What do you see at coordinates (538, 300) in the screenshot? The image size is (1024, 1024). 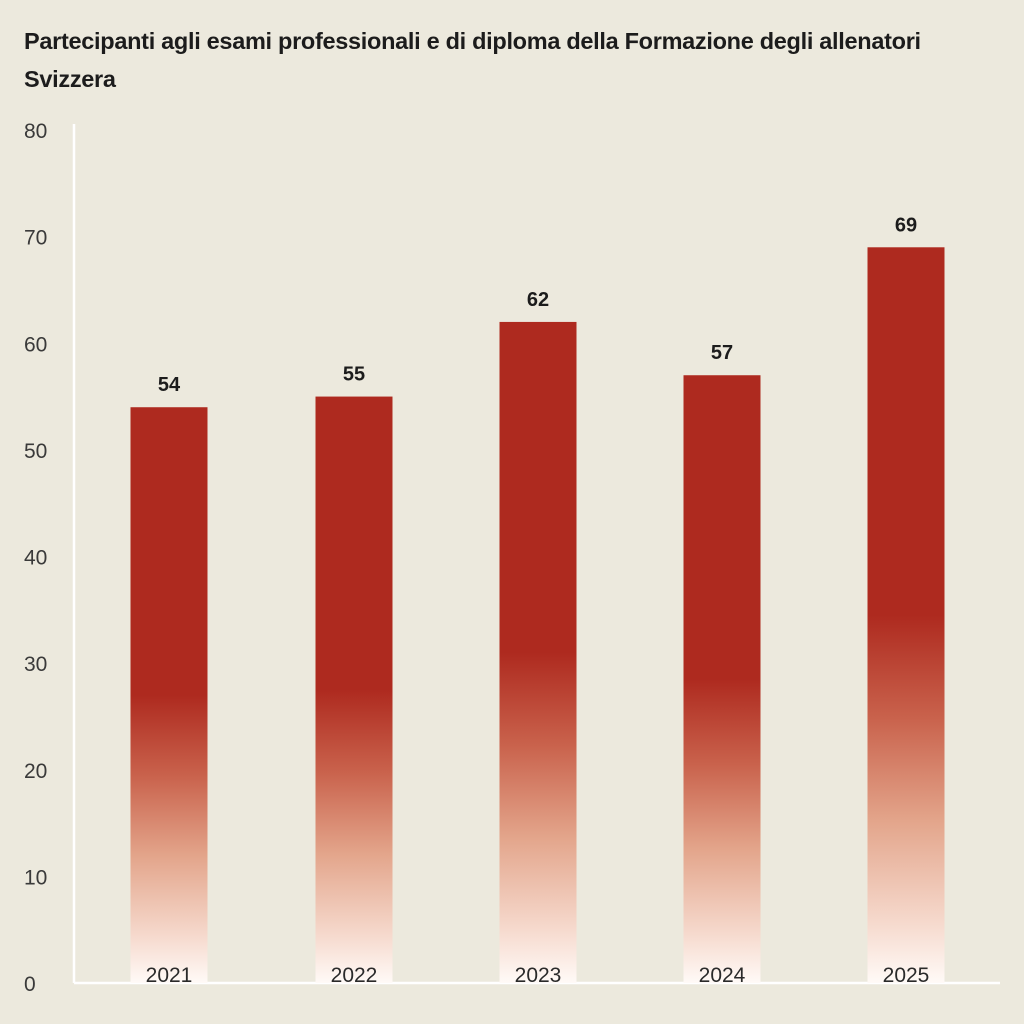 I see `data-label-2023: 62` at bounding box center [538, 300].